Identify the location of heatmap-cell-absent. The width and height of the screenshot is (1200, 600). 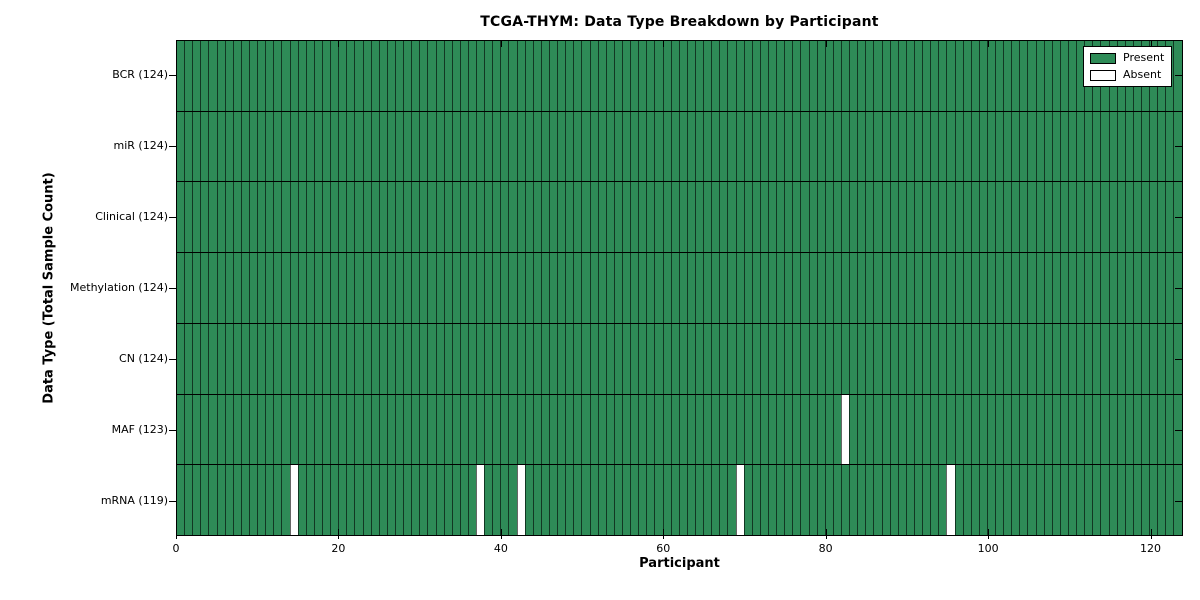
(480, 500).